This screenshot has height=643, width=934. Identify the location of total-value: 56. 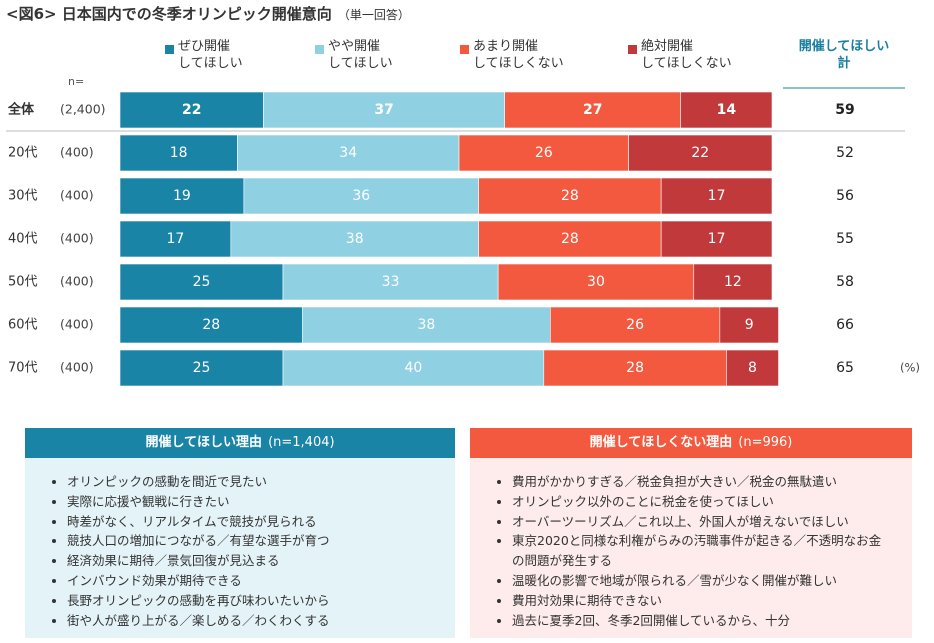
(845, 196).